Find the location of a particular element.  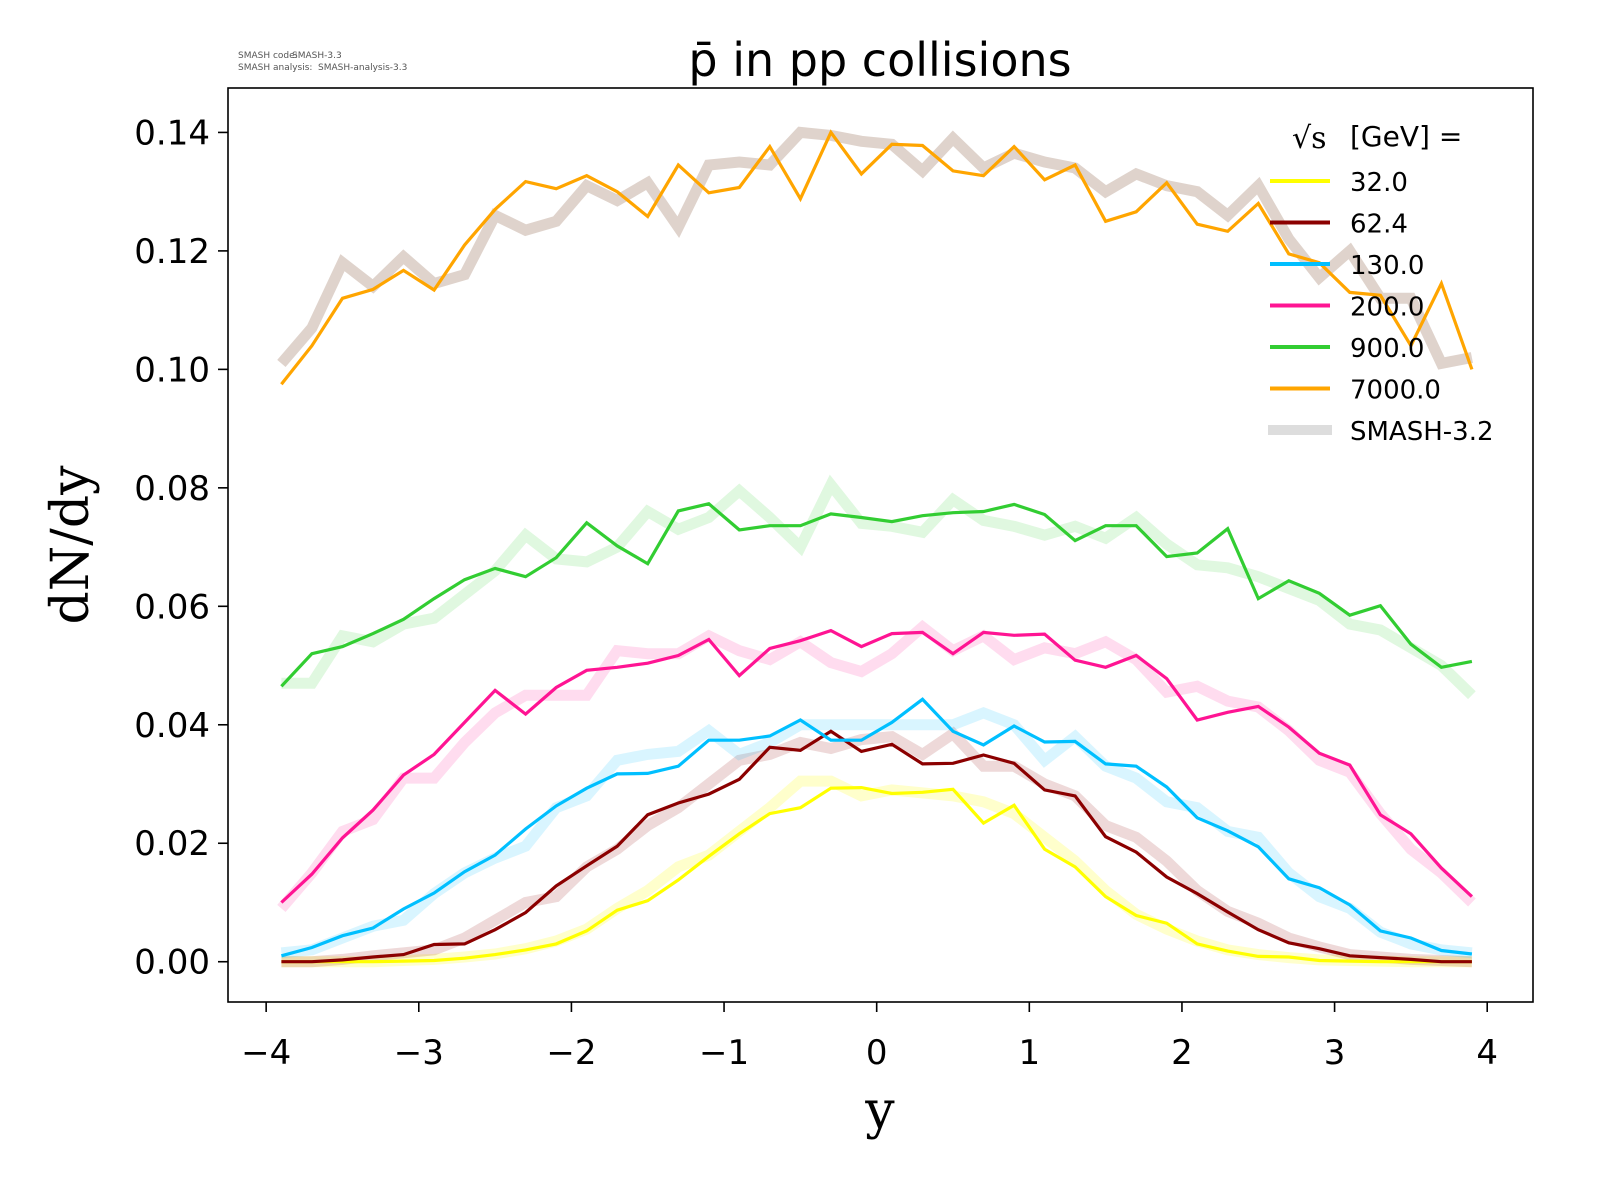

legend-label-reference: SMASH-3.2 is located at coordinates (1422, 432).